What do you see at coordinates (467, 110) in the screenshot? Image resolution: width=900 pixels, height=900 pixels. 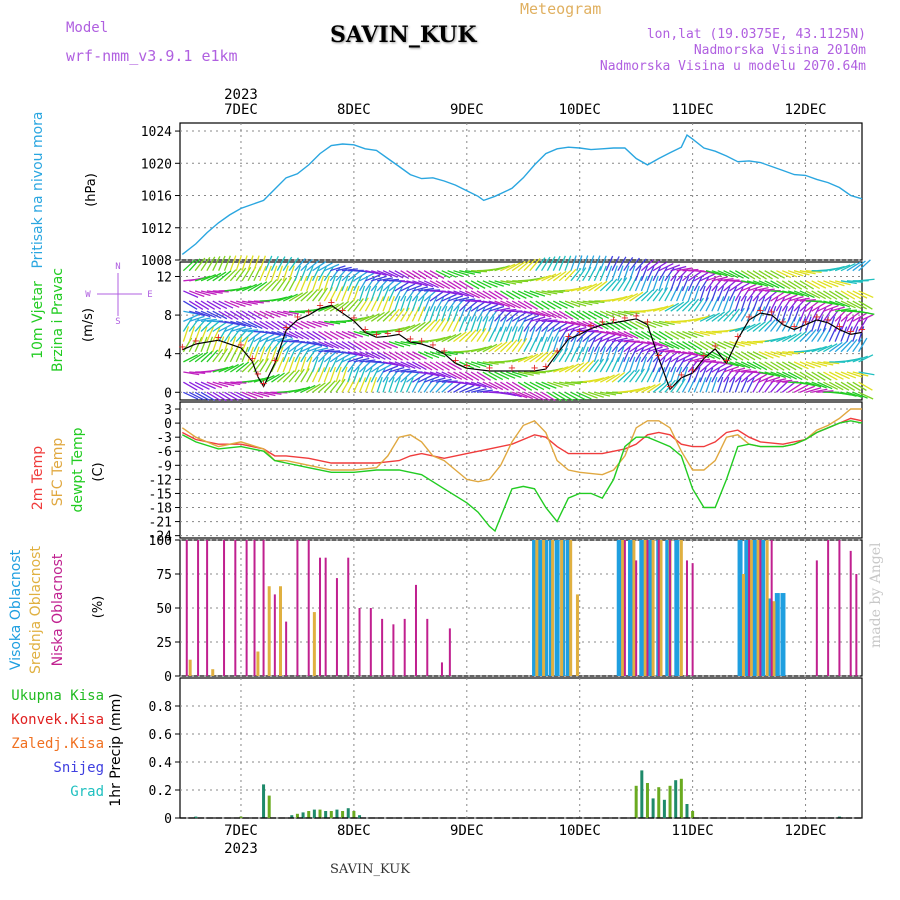 I see `day-label-top: 9DEC` at bounding box center [467, 110].